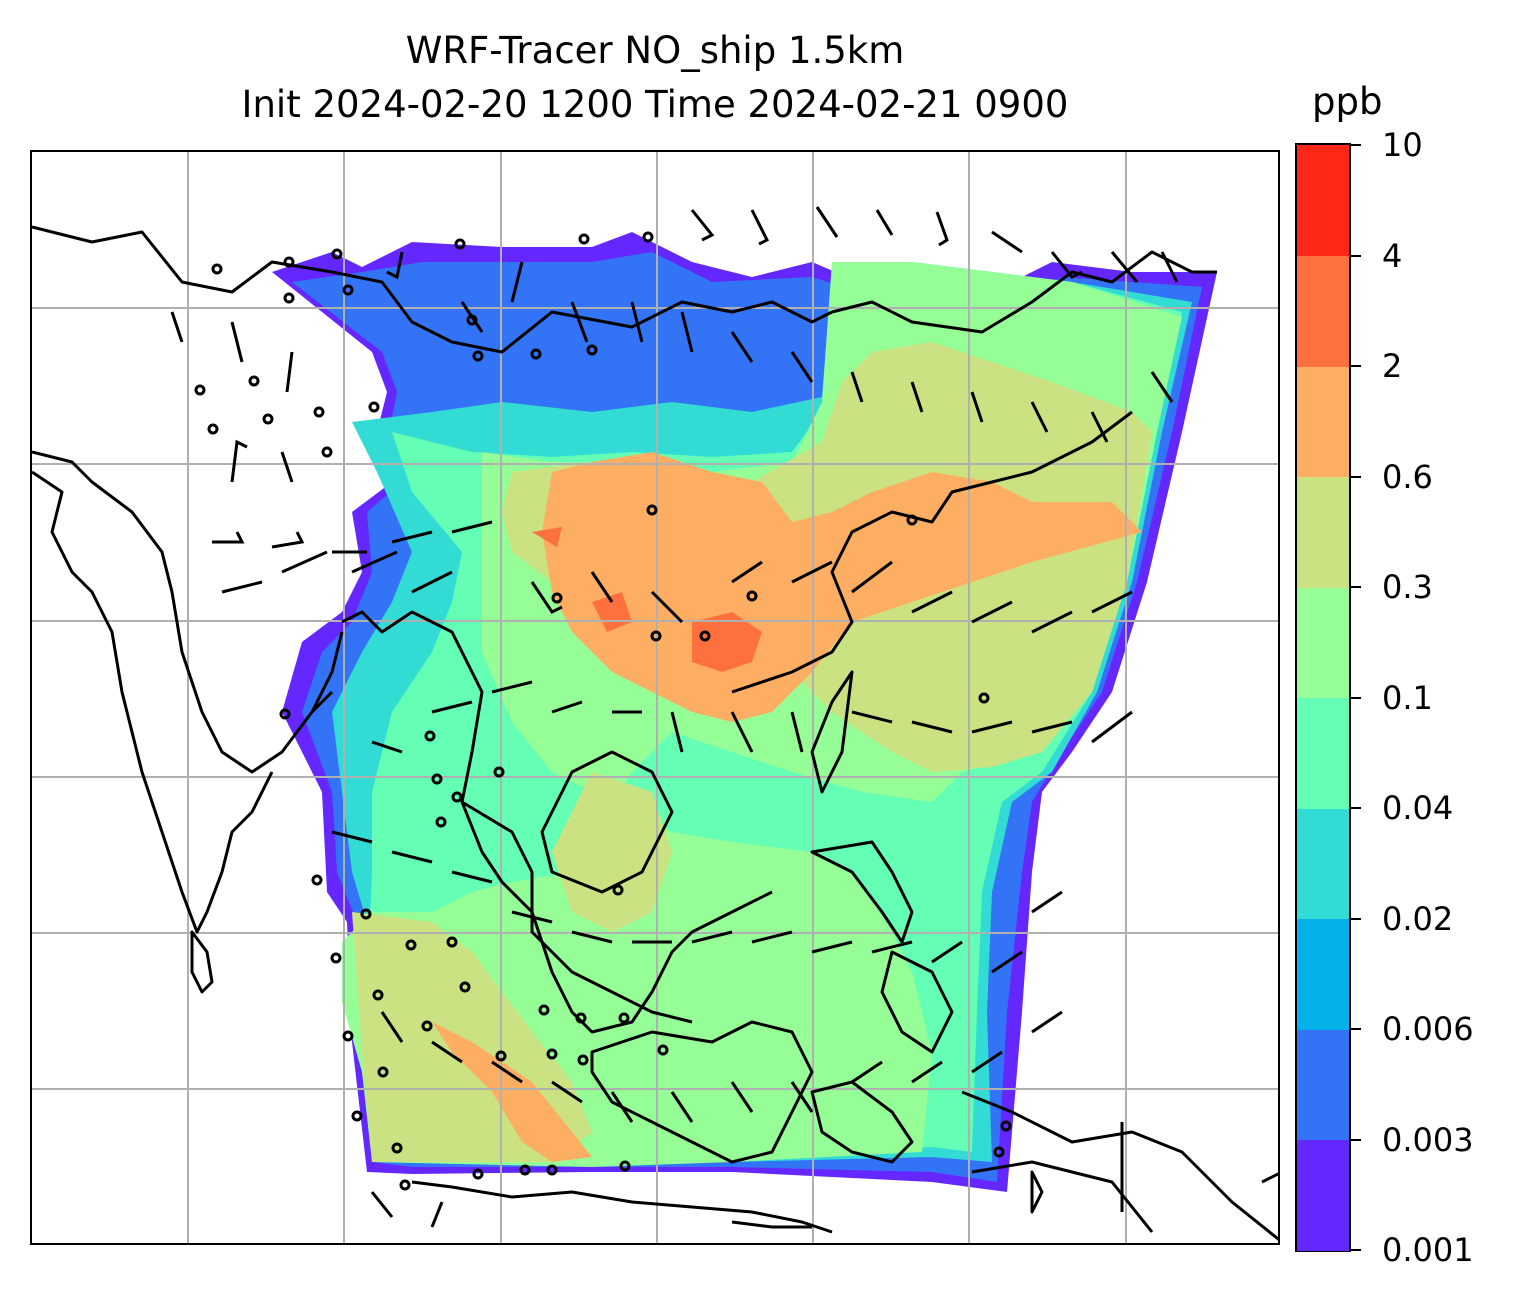 This screenshot has height=1306, width=1528. I want to click on colorbar-tick-label: 0.003, so click(1428, 1139).